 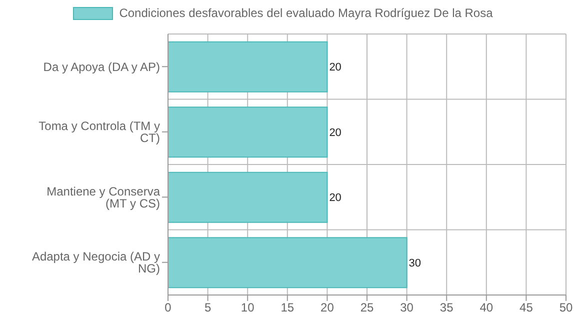 I want to click on x-tick-label: 0, so click(x=168, y=307).